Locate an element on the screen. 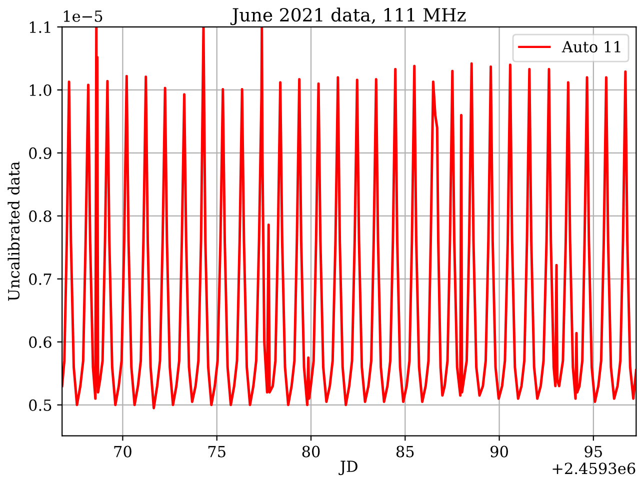  legend-label: Auto 11 is located at coordinates (591, 46).